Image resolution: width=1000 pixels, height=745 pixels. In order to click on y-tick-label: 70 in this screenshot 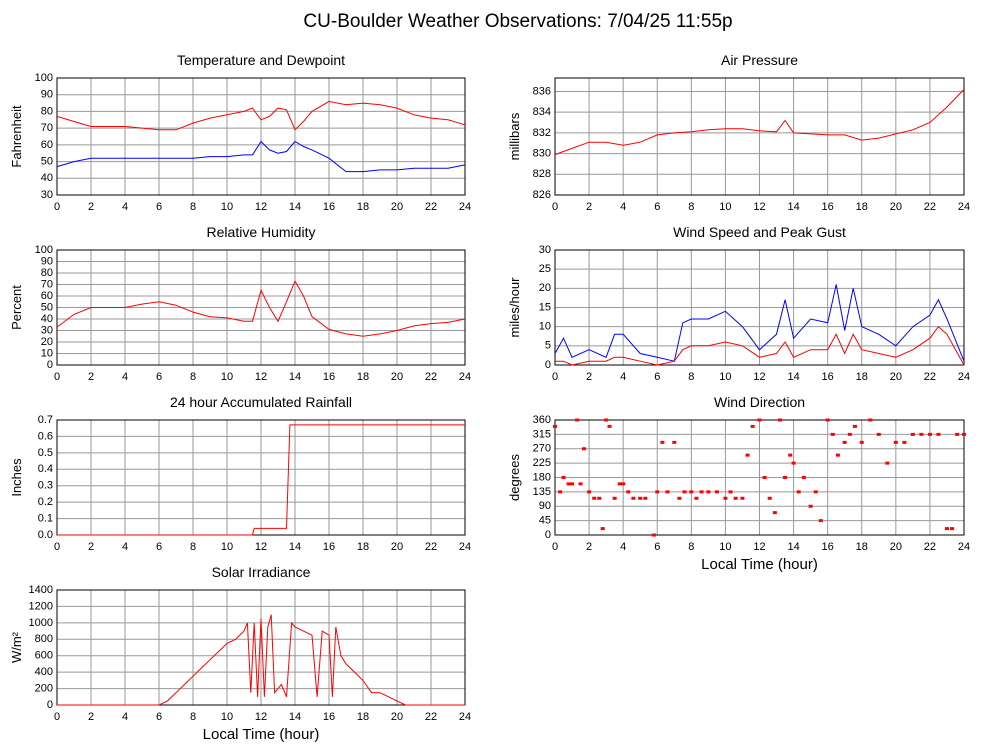, I will do `click(47, 128)`.